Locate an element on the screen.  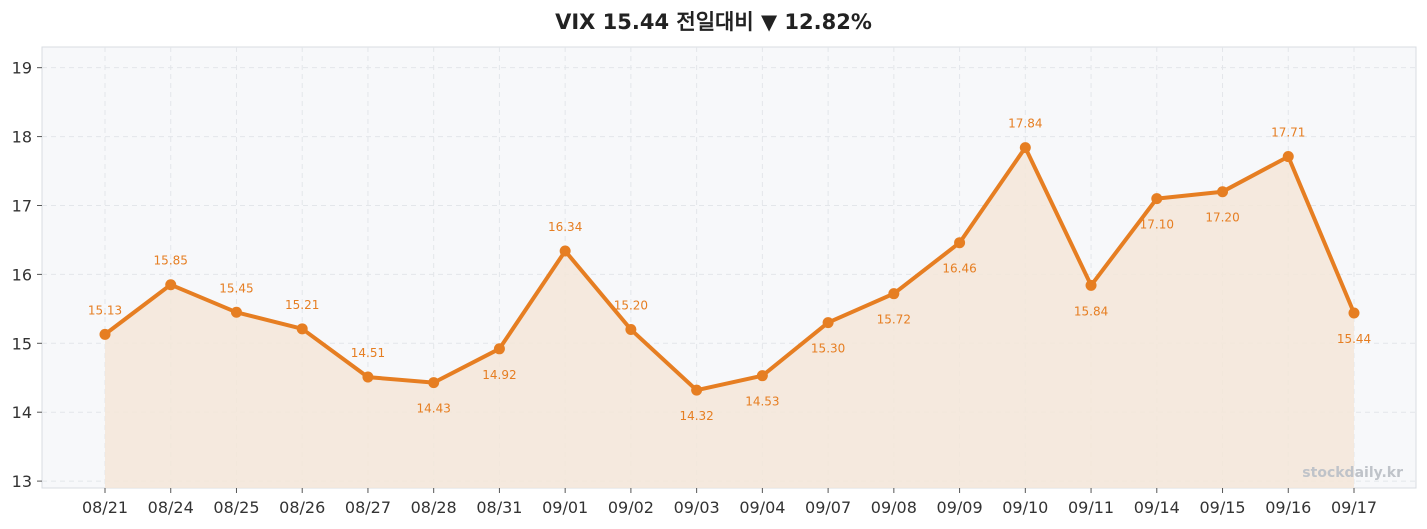
x-tick-label: 08/28 is located at coordinates (434, 507).